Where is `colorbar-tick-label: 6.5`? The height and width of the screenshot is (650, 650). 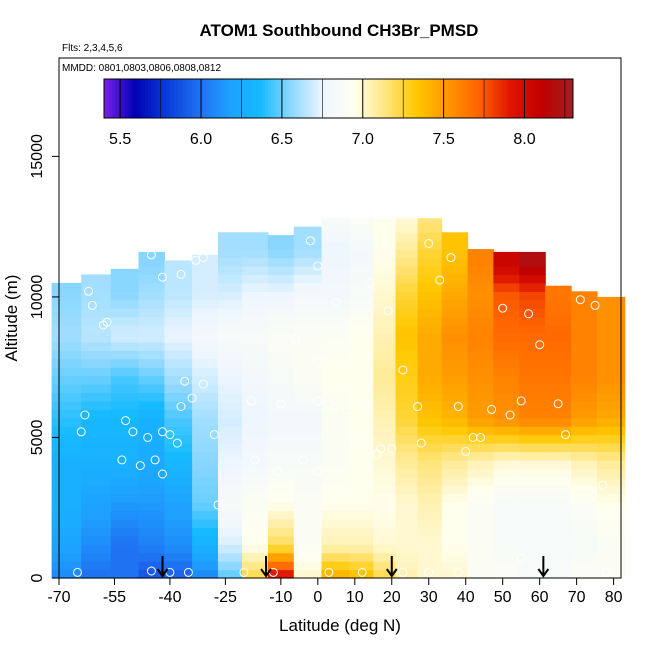
colorbar-tick-label: 6.5 is located at coordinates (282, 139).